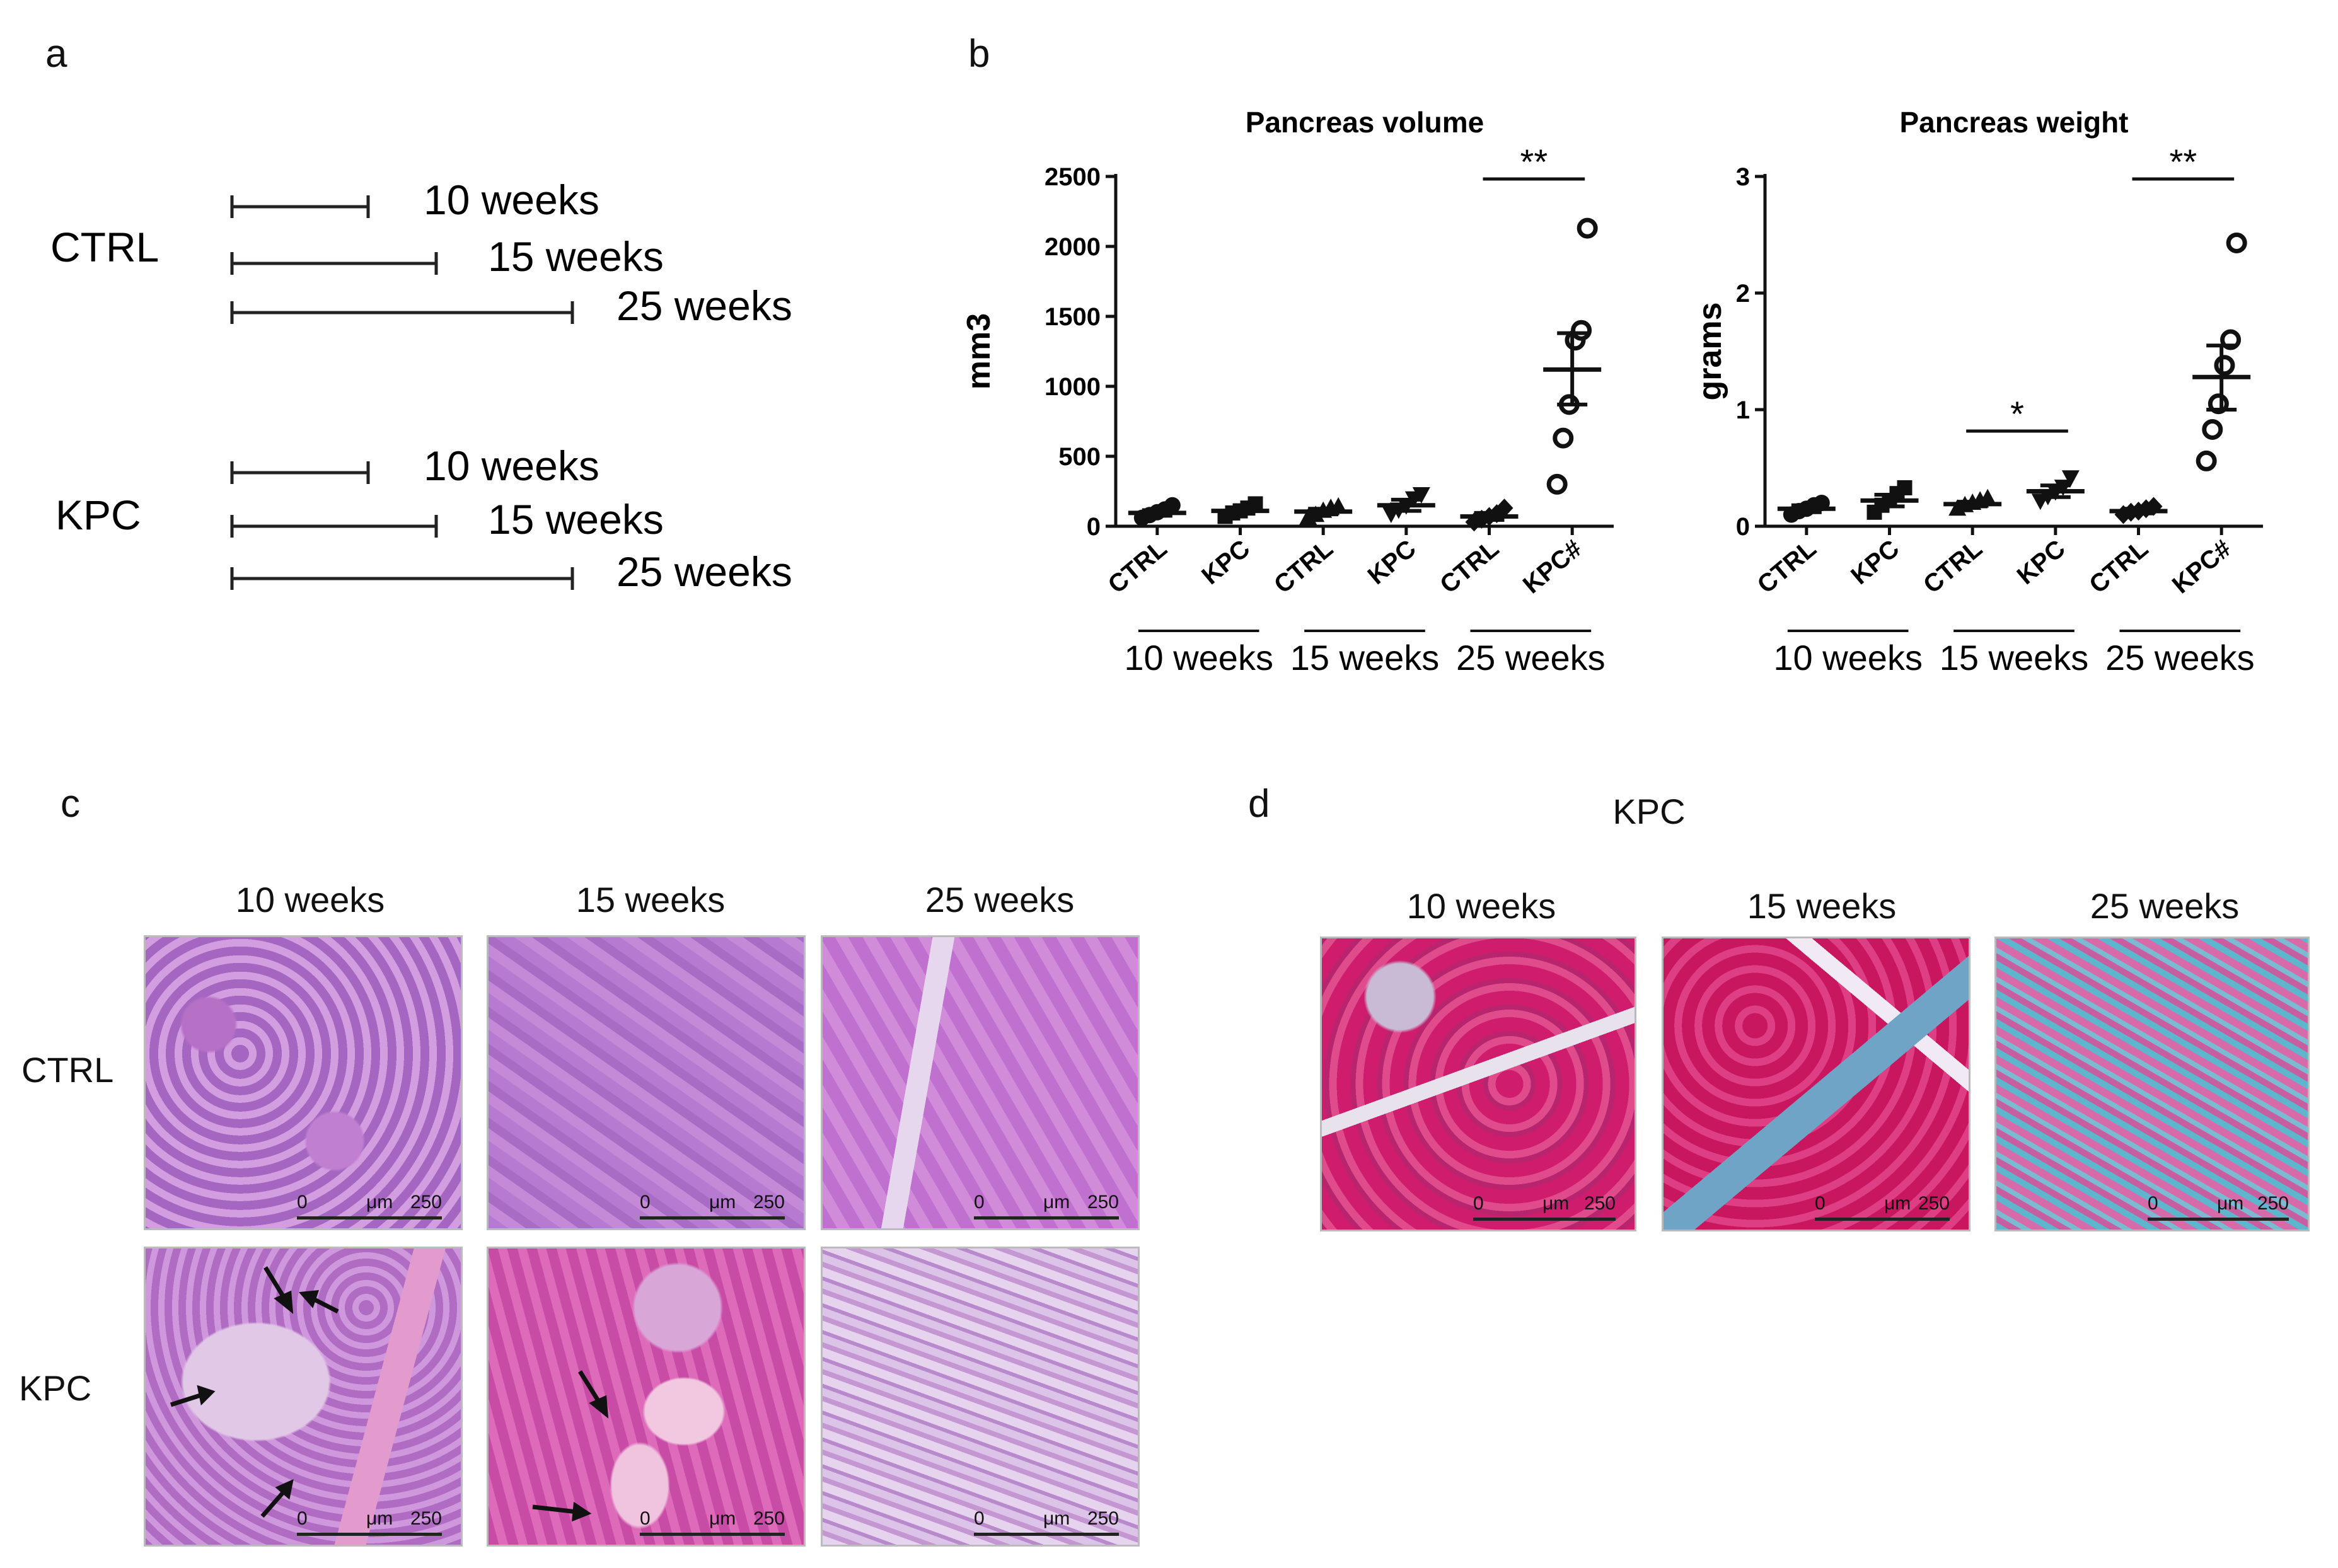 The width and height of the screenshot is (2338, 1568). Describe the element at coordinates (98, 515) in the screenshot. I see `timeline-group-label: KPC` at that location.